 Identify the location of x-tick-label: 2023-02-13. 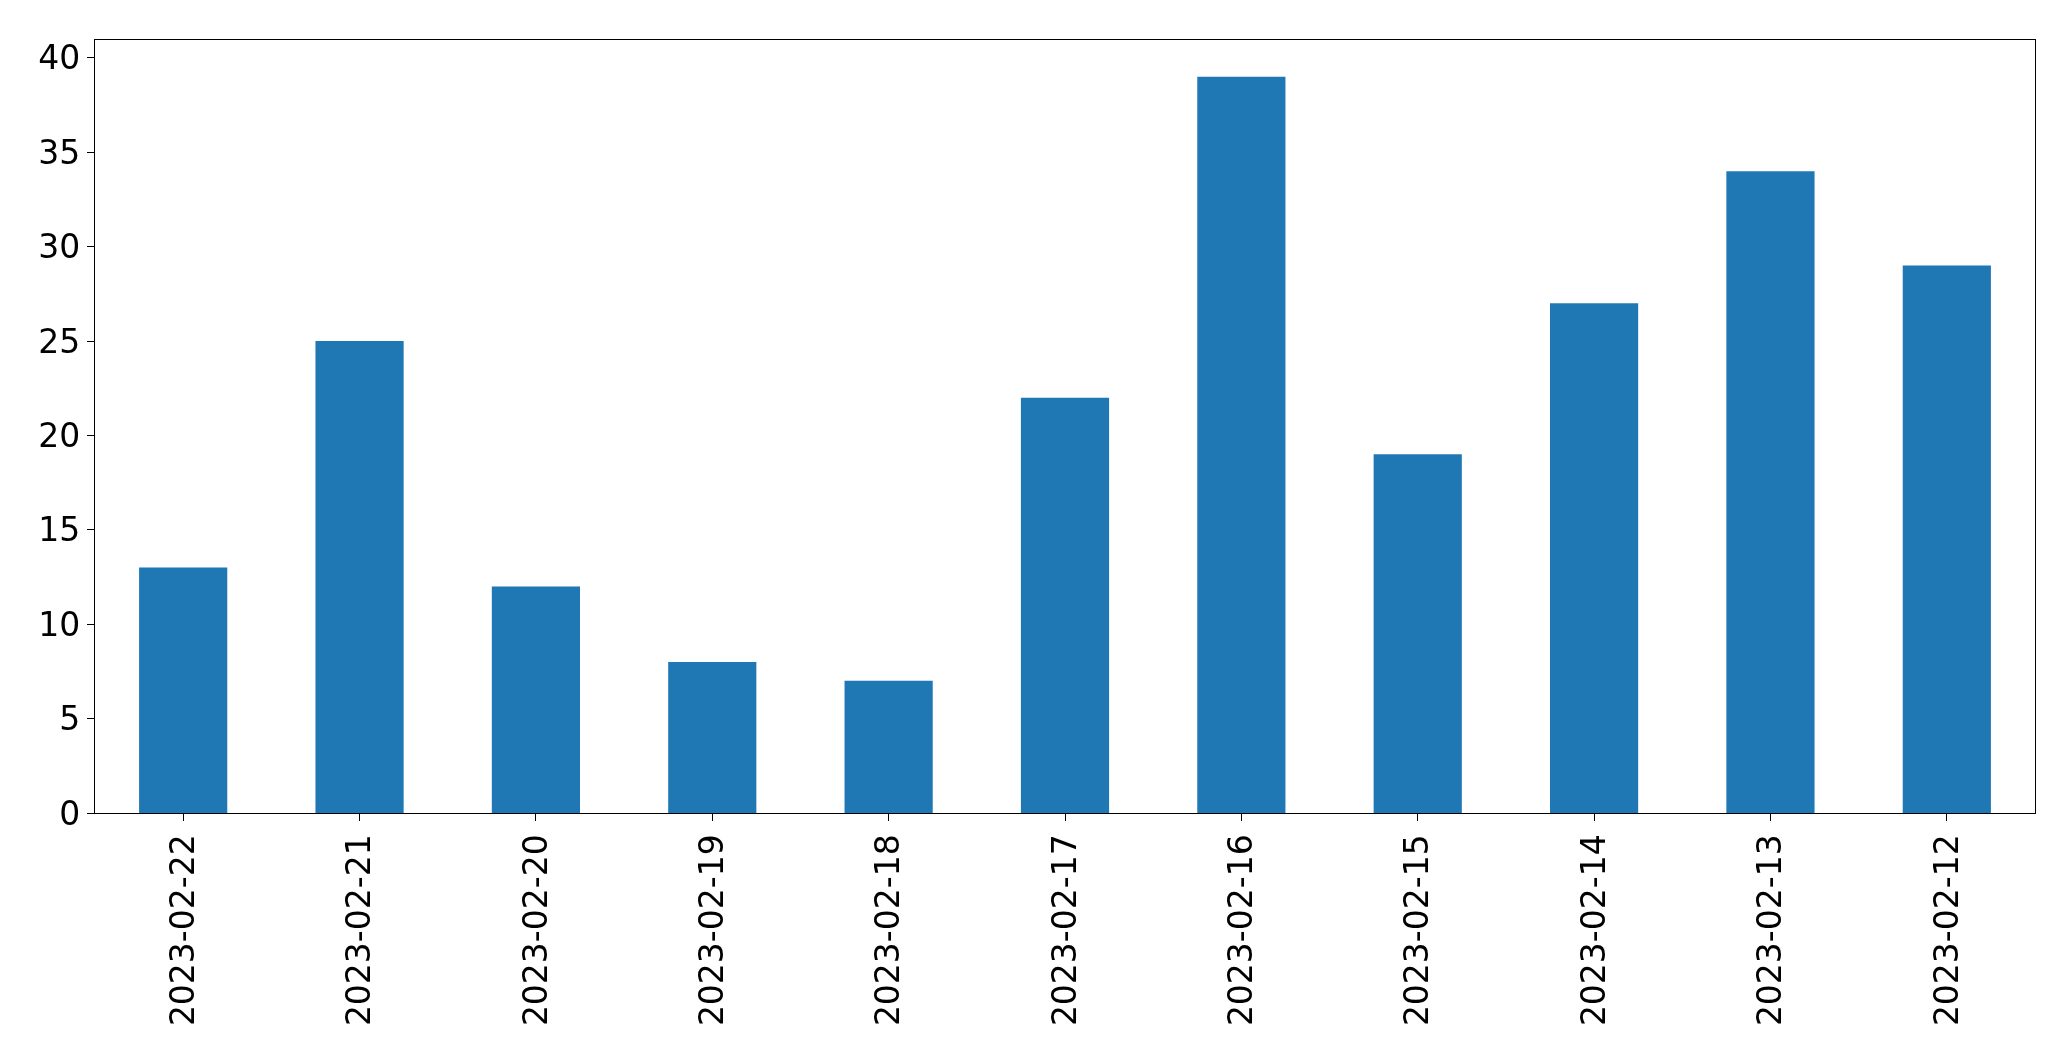
(1770, 930).